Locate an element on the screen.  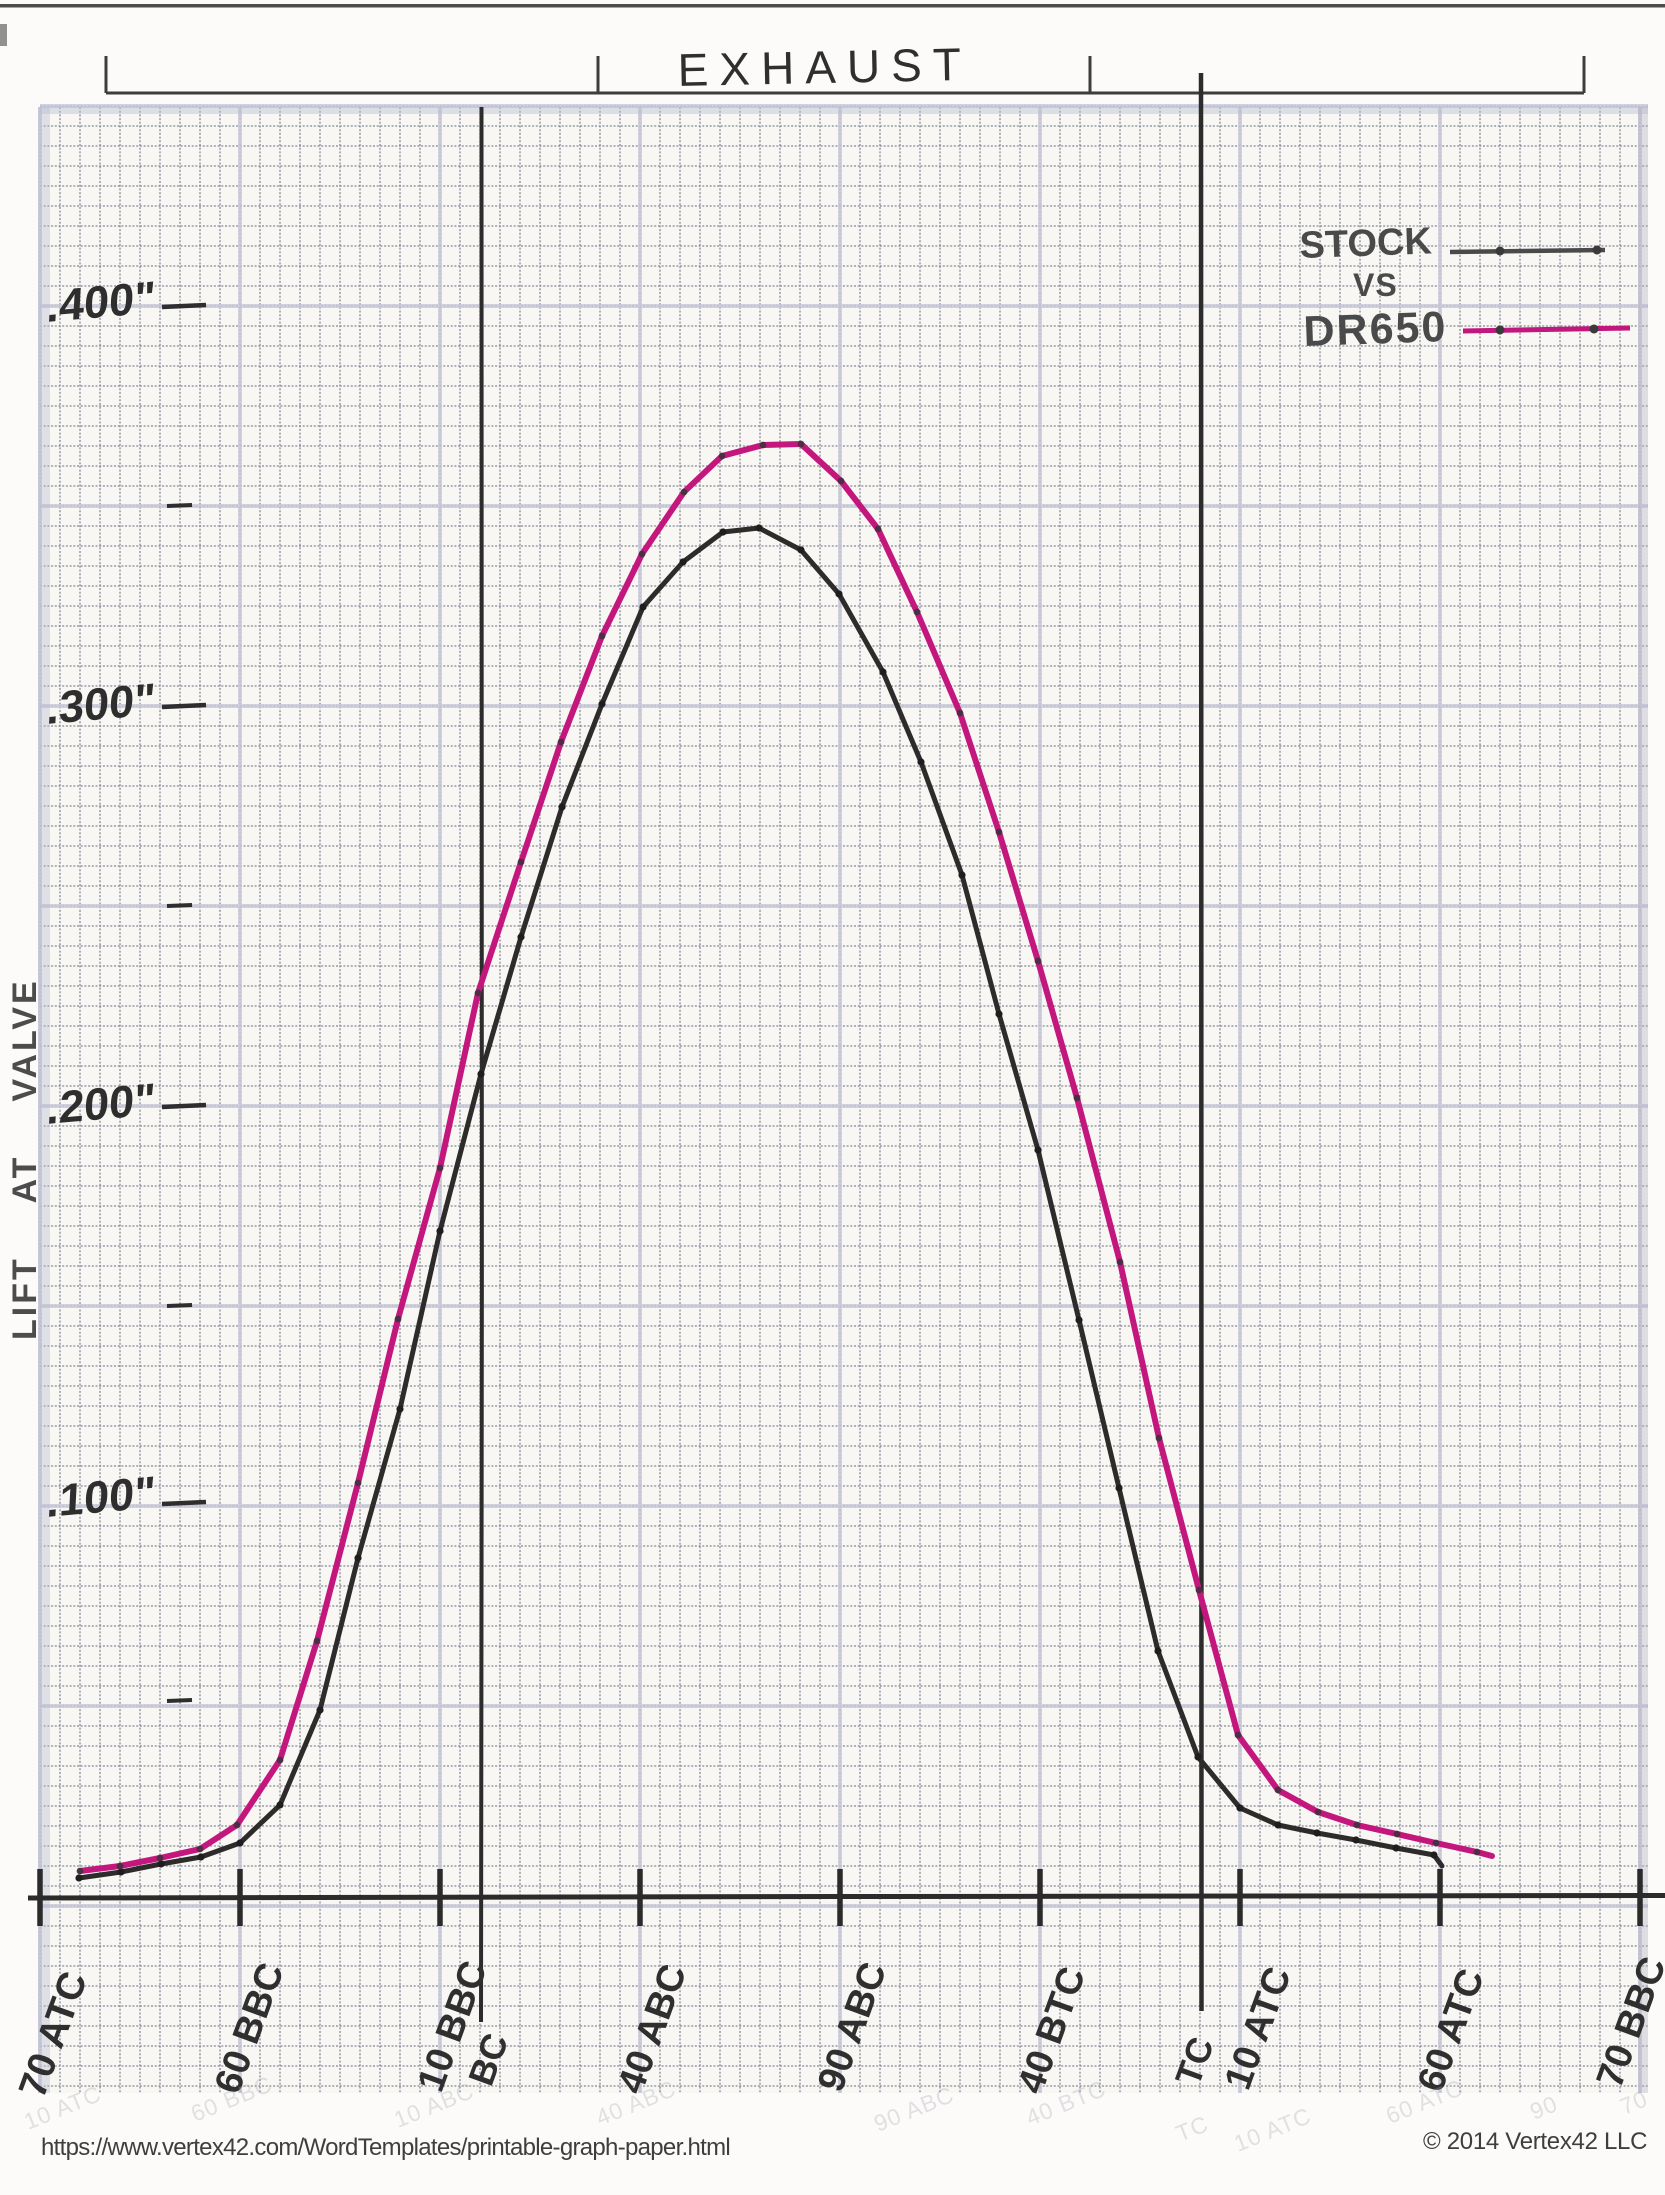
svg-text: EXHAUST is located at coordinates (824, 67).